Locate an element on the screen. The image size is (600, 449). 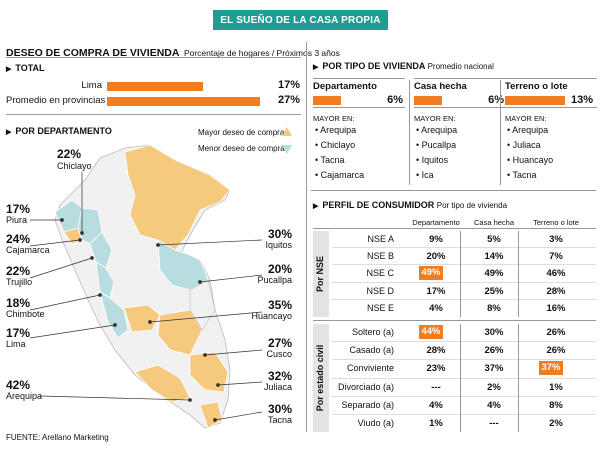
banner-title: EL SUEÑO DE LA CASA PROPIA is located at coordinates (300, 20).